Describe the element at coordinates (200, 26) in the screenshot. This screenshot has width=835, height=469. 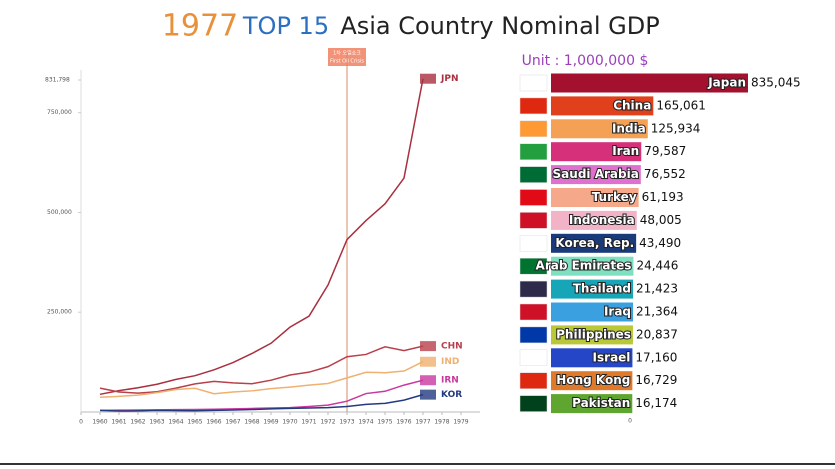
I see `year: 1977` at that location.